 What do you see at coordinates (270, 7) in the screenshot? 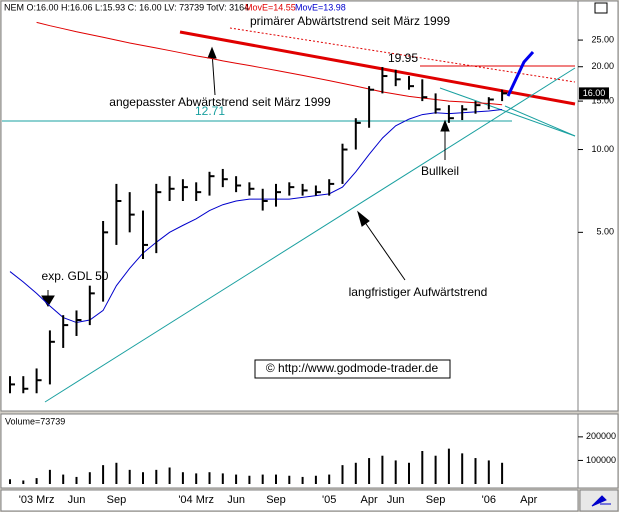
I see `ma-label: MovE=14.55` at bounding box center [270, 7].